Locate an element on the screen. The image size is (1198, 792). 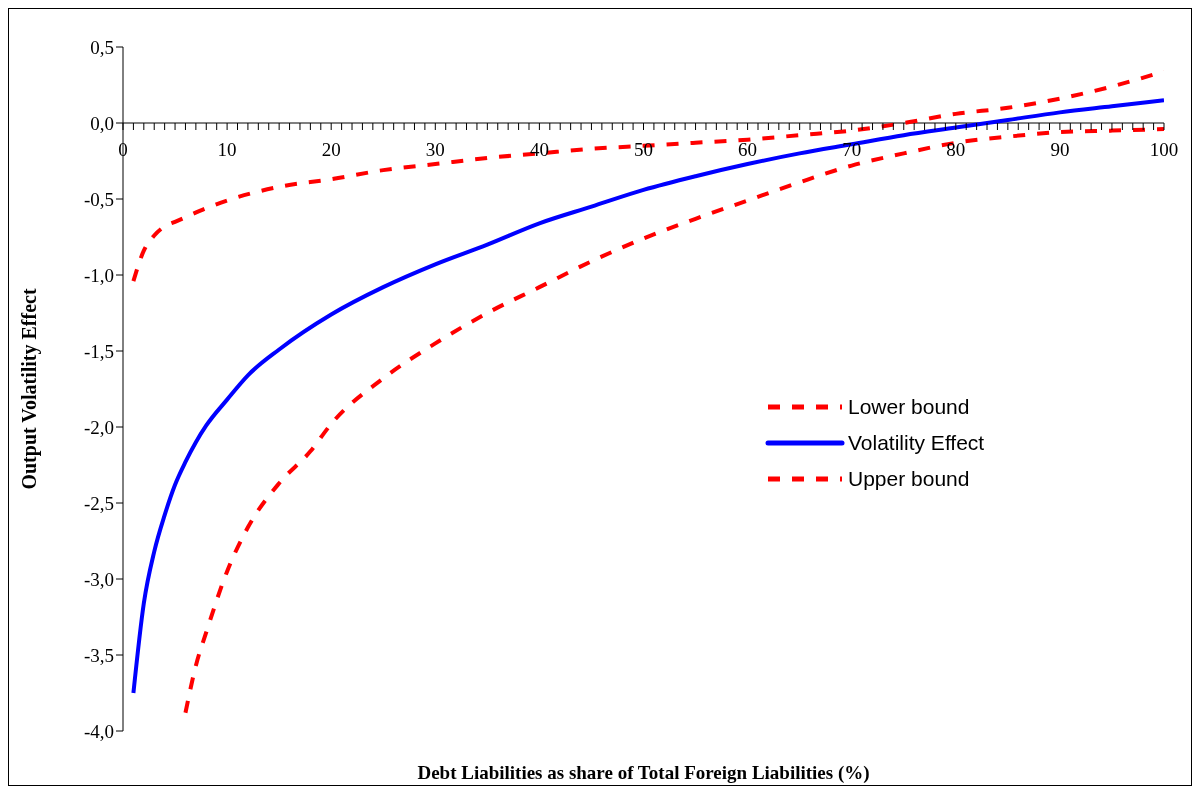
x-tick-label: 0 is located at coordinates (123, 149).